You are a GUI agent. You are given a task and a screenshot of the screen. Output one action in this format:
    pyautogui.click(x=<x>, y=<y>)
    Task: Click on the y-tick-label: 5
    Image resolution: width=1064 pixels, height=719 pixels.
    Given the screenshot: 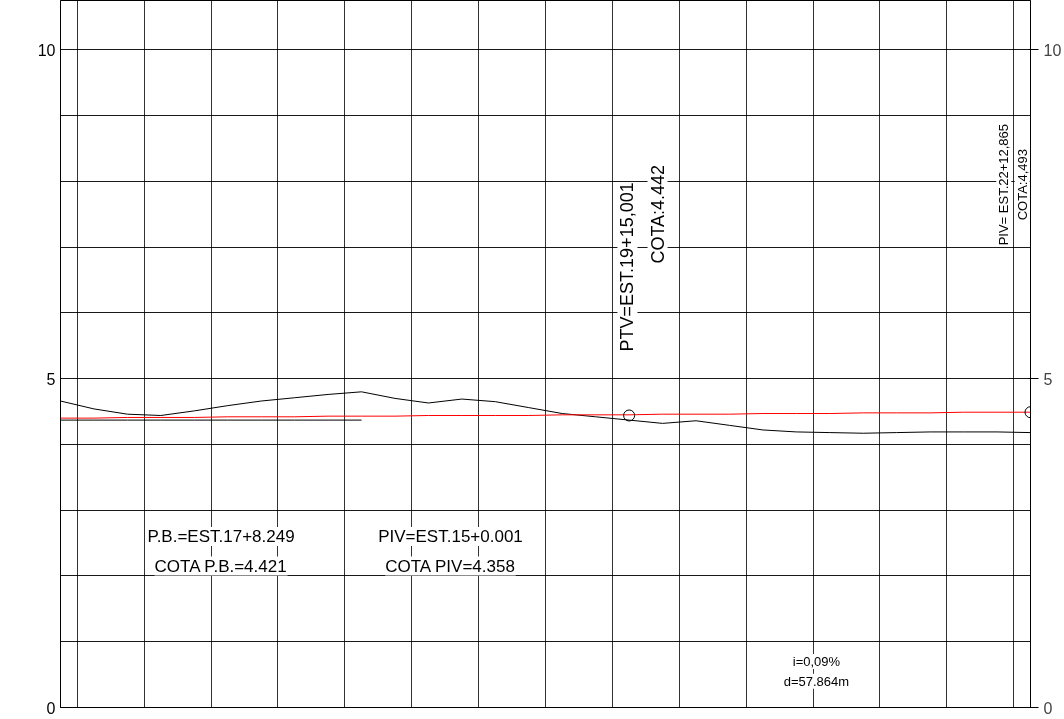 What is the action you would take?
    pyautogui.click(x=51, y=379)
    